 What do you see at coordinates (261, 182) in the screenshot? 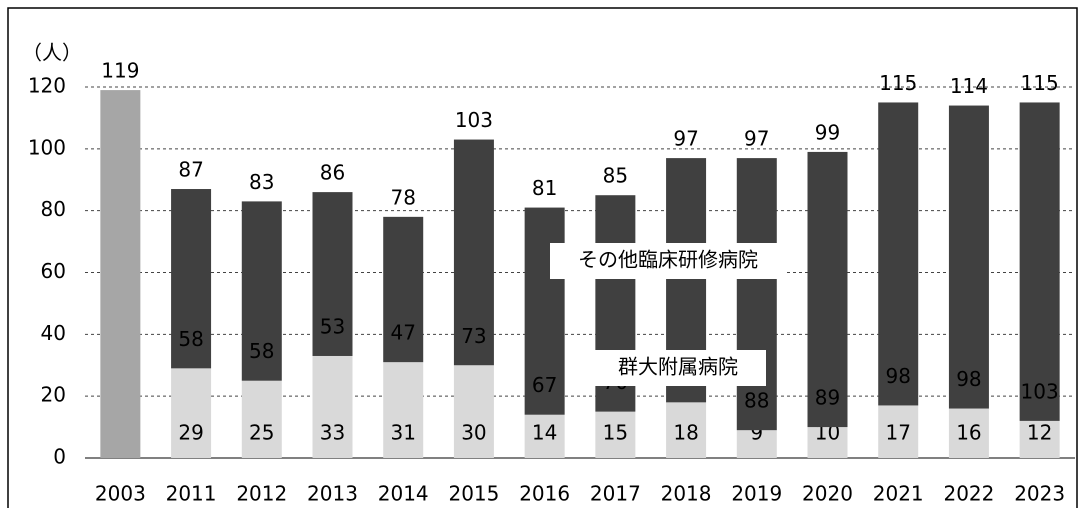
I see `total-label: 83` at bounding box center [261, 182].